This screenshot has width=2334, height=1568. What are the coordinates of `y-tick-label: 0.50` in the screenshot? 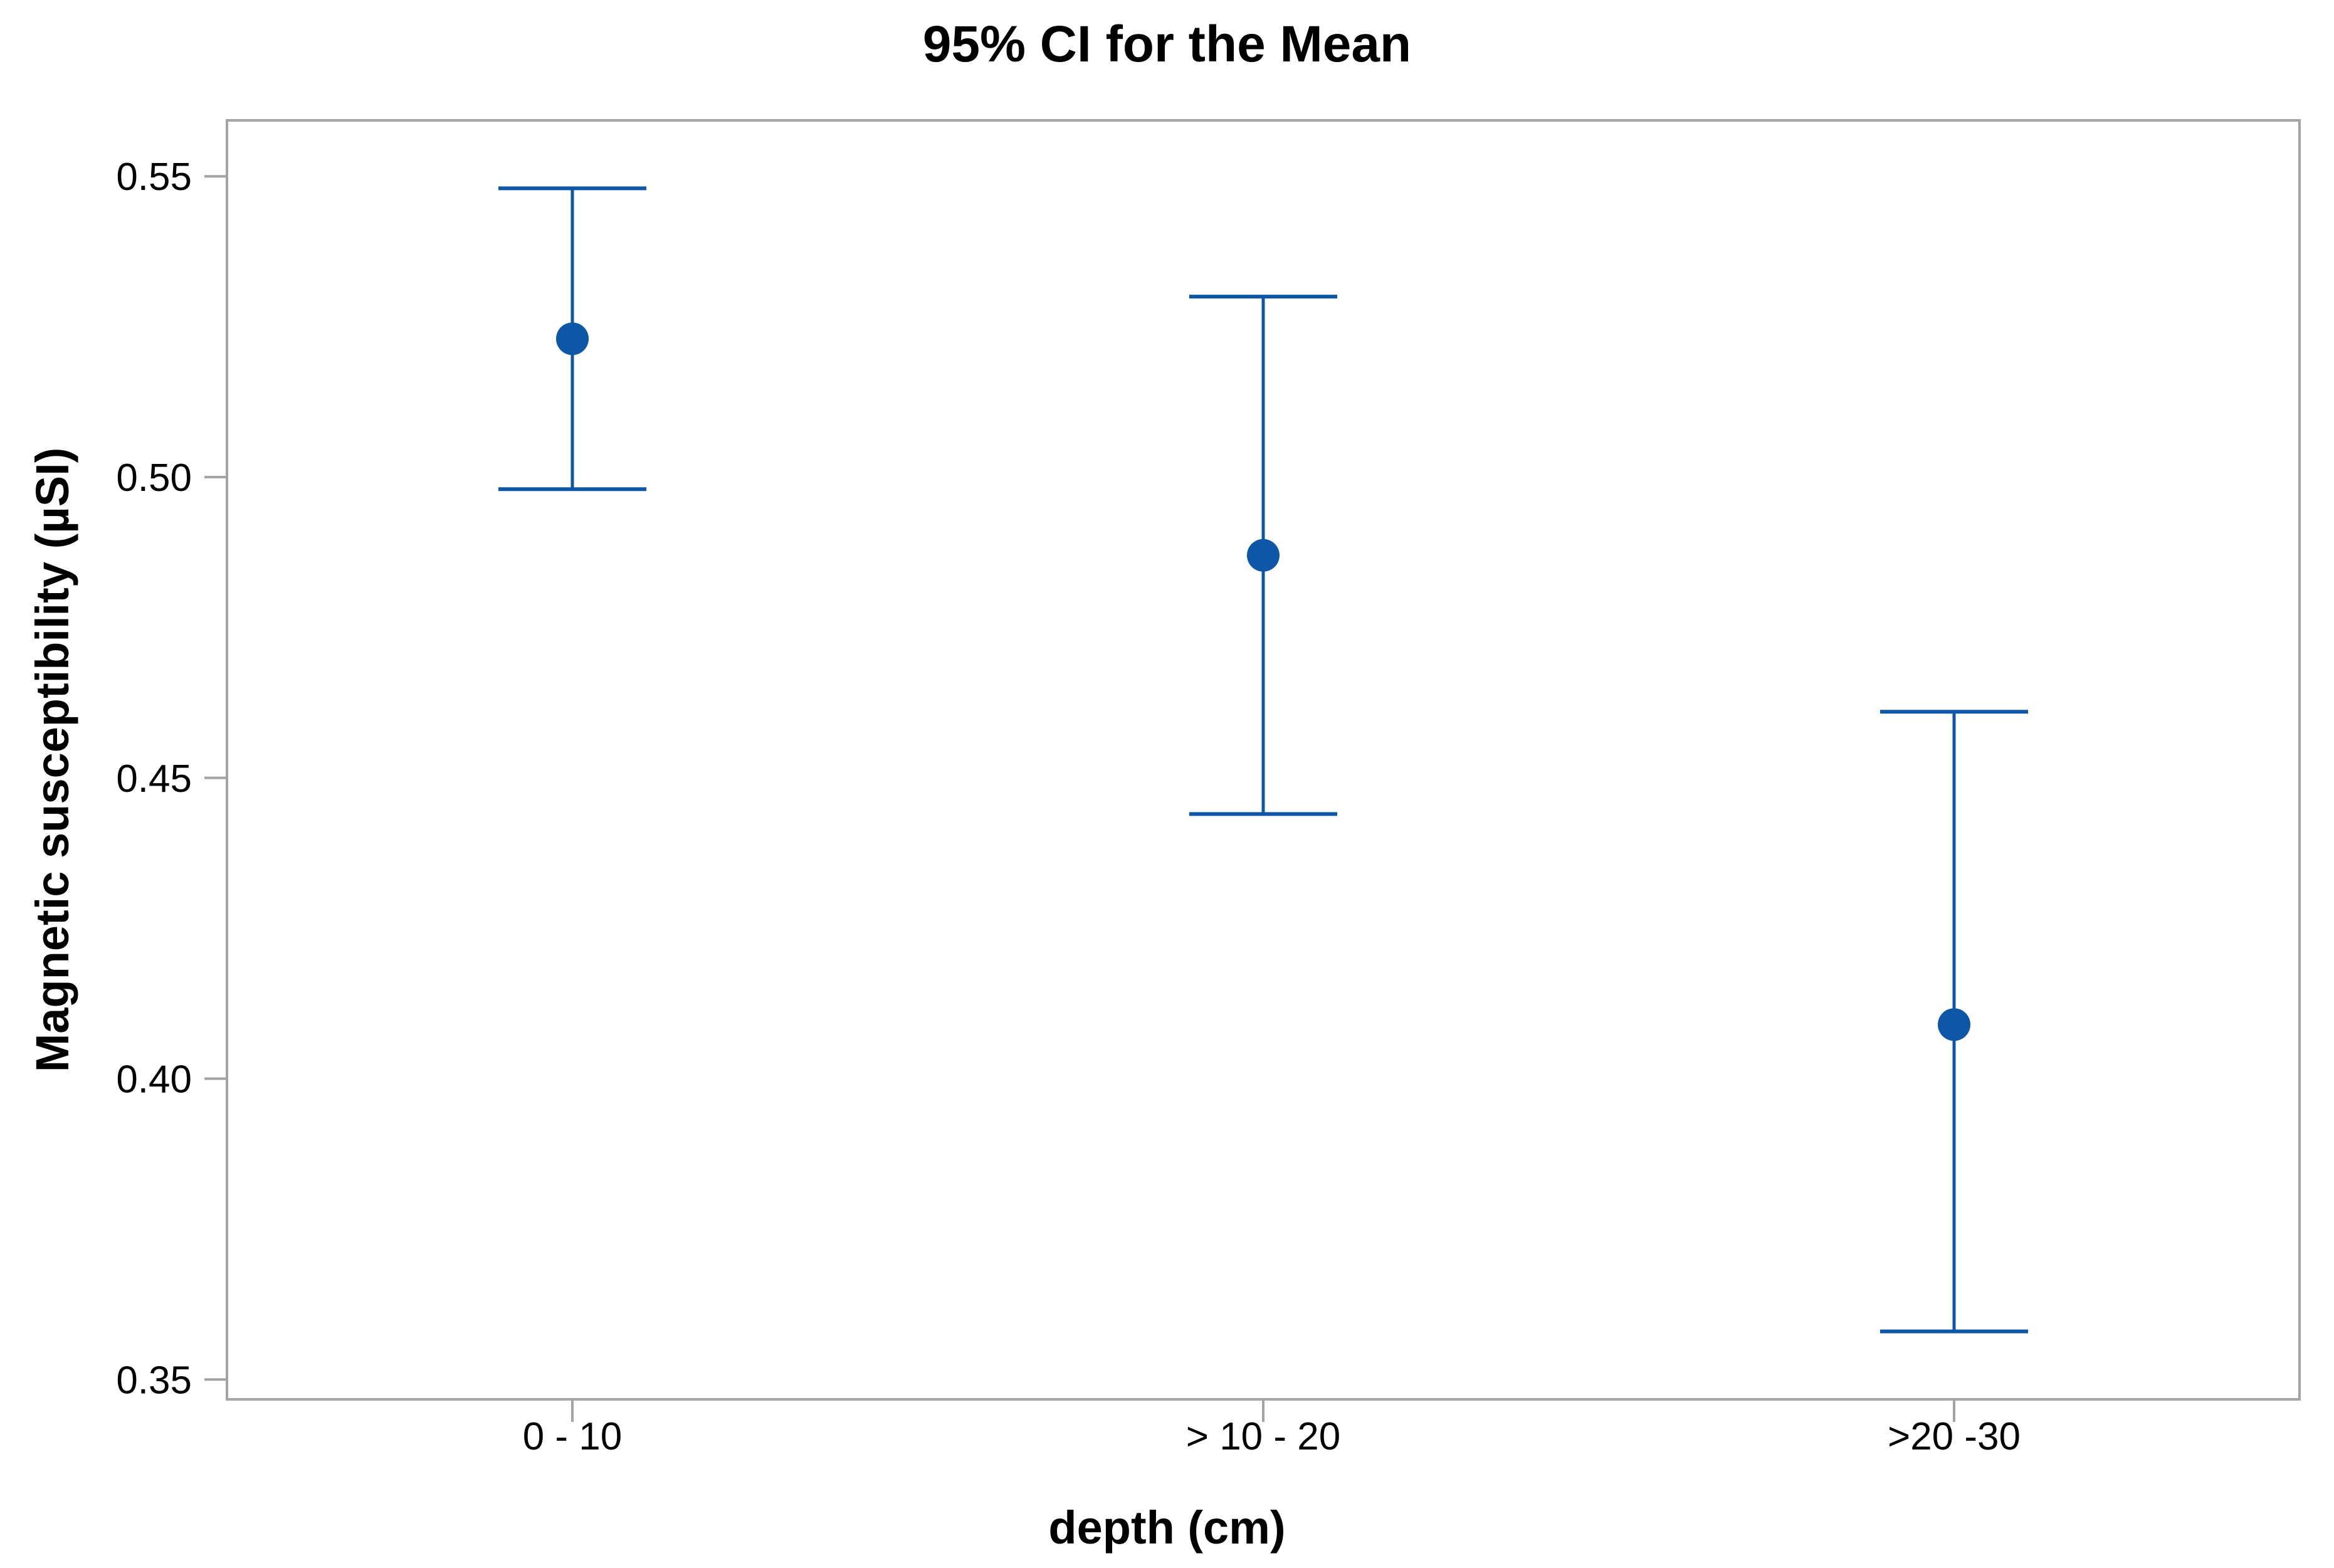 It's located at (154, 478).